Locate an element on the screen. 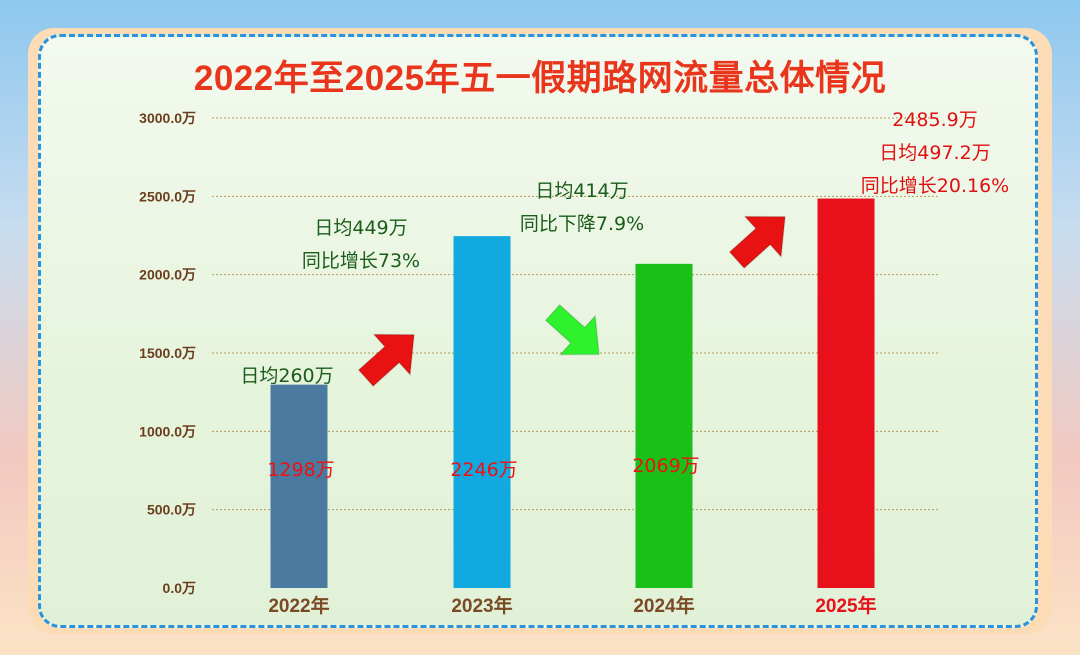 The image size is (1080, 655). trend-down-arrow-icon is located at coordinates (572, 329).